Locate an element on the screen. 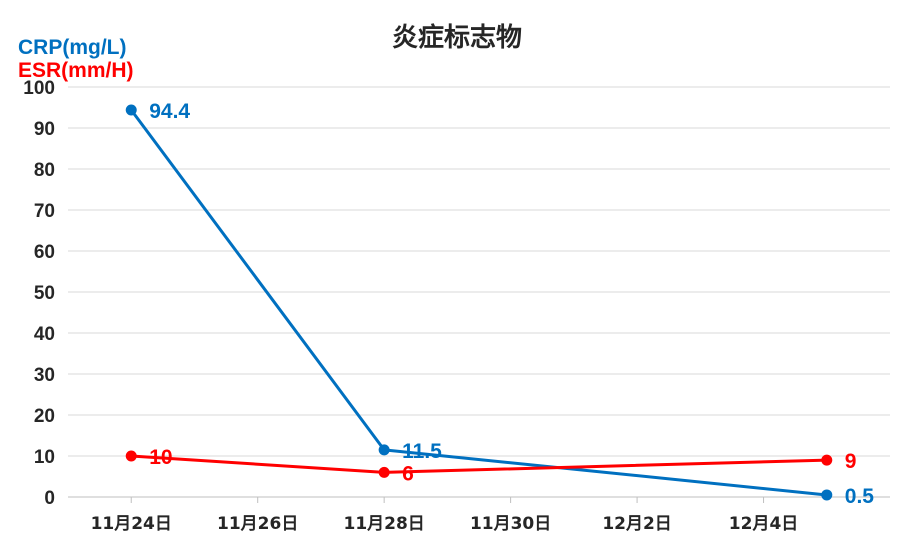  series-1: 10 6 9 is located at coordinates (491, 465).